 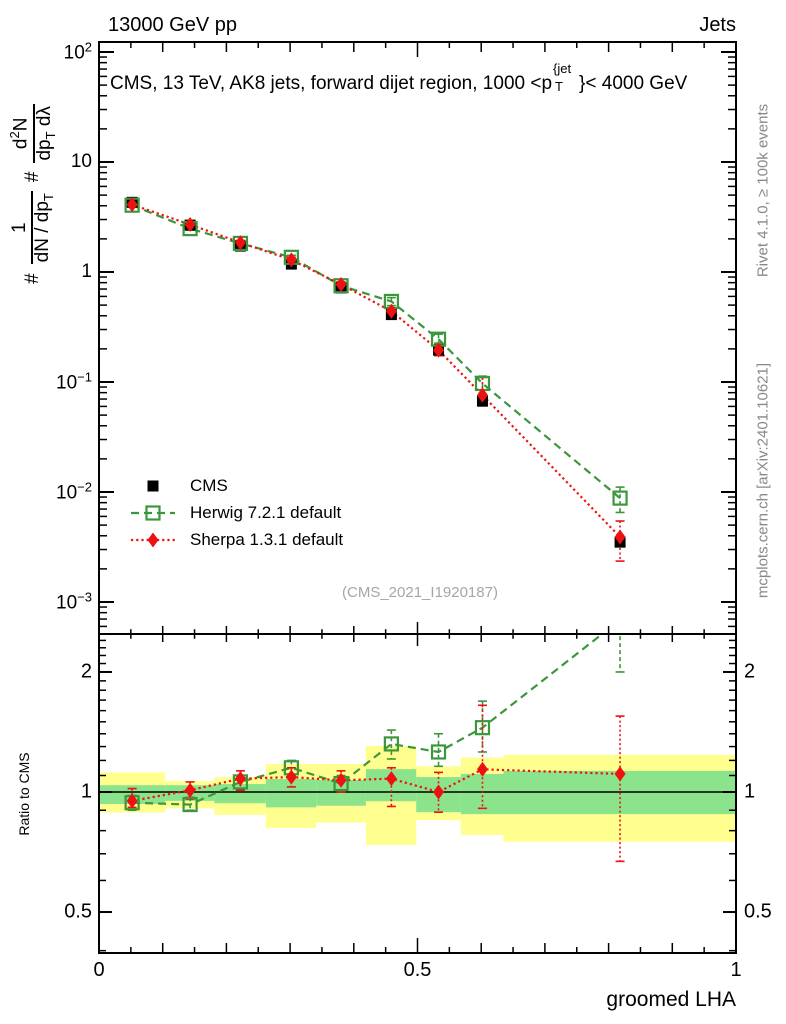 I want to click on ratio-bands, so click(x=417, y=795).